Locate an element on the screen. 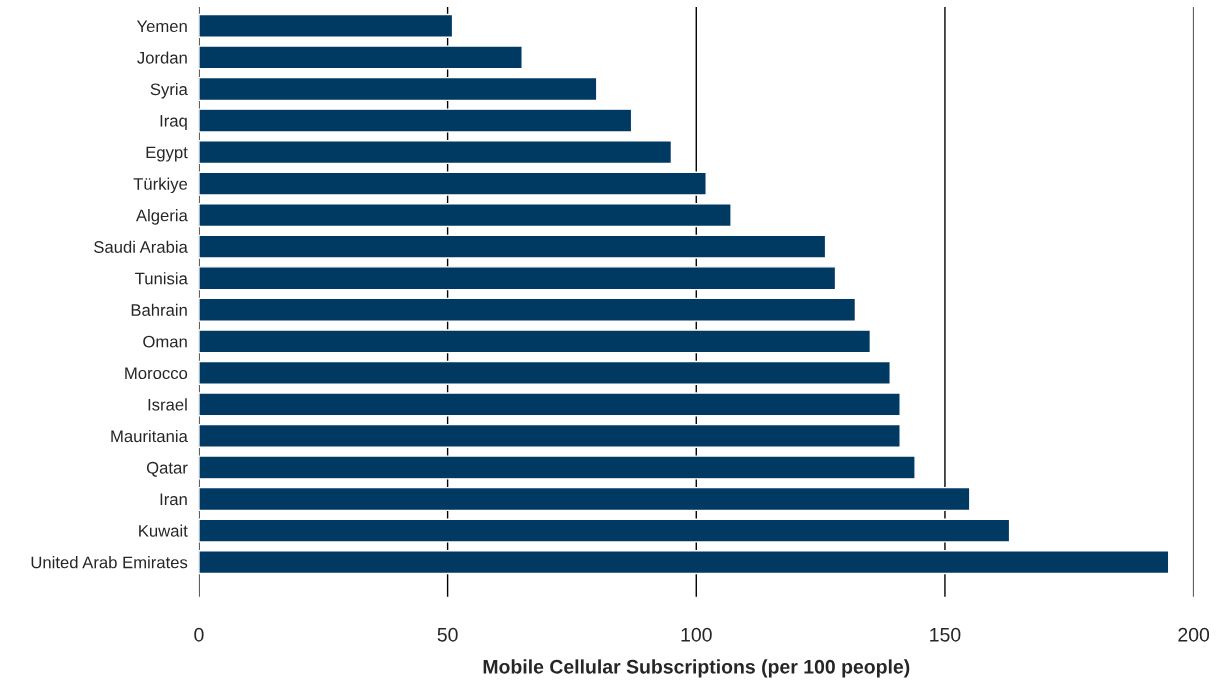 This screenshot has height=698, width=1228. y-tick-label: Tunisia is located at coordinates (161, 278).